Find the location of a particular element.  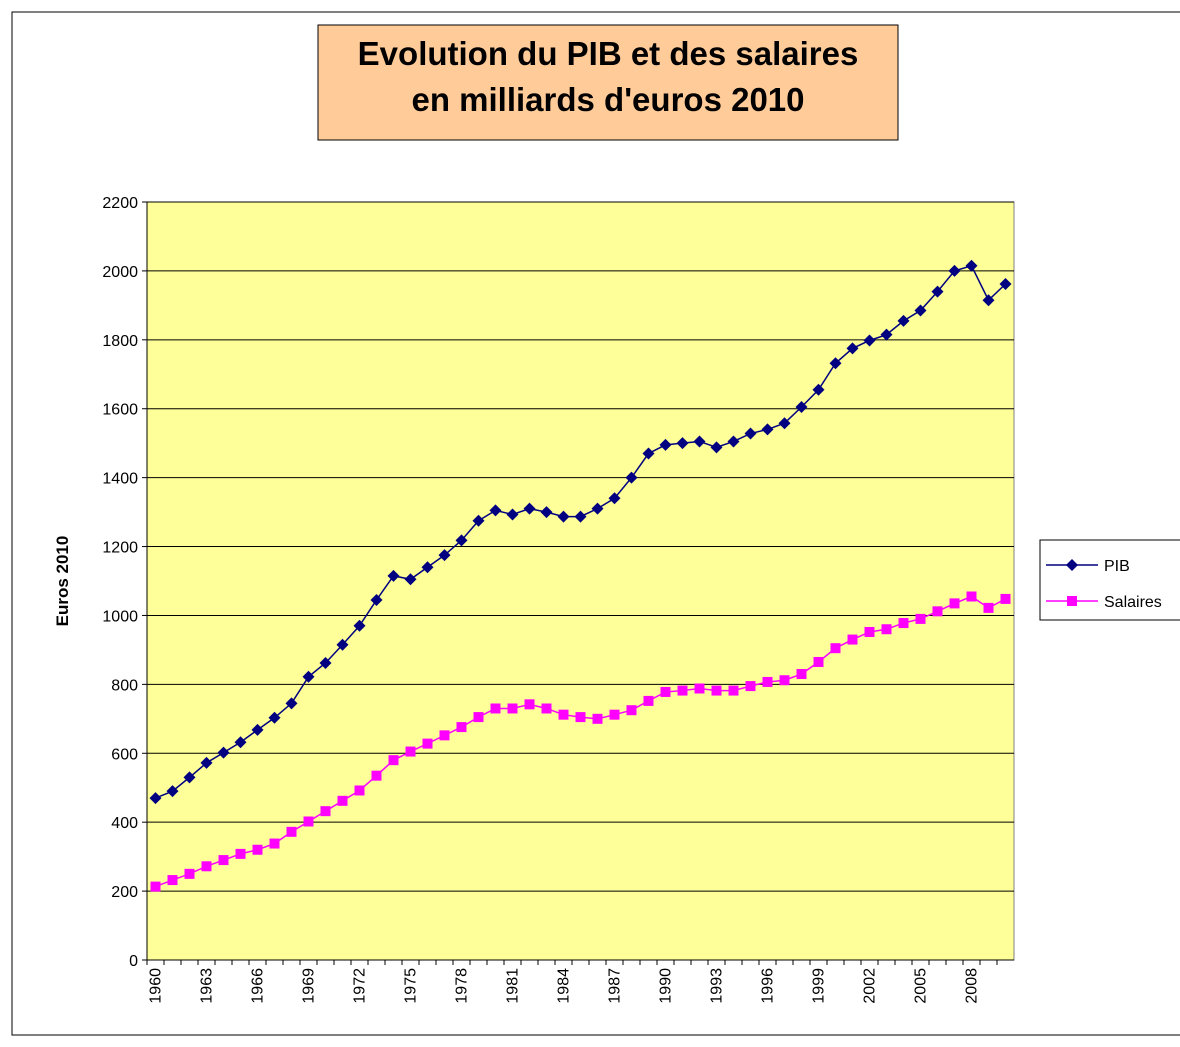

legend-box is located at coordinates (1109, 580).